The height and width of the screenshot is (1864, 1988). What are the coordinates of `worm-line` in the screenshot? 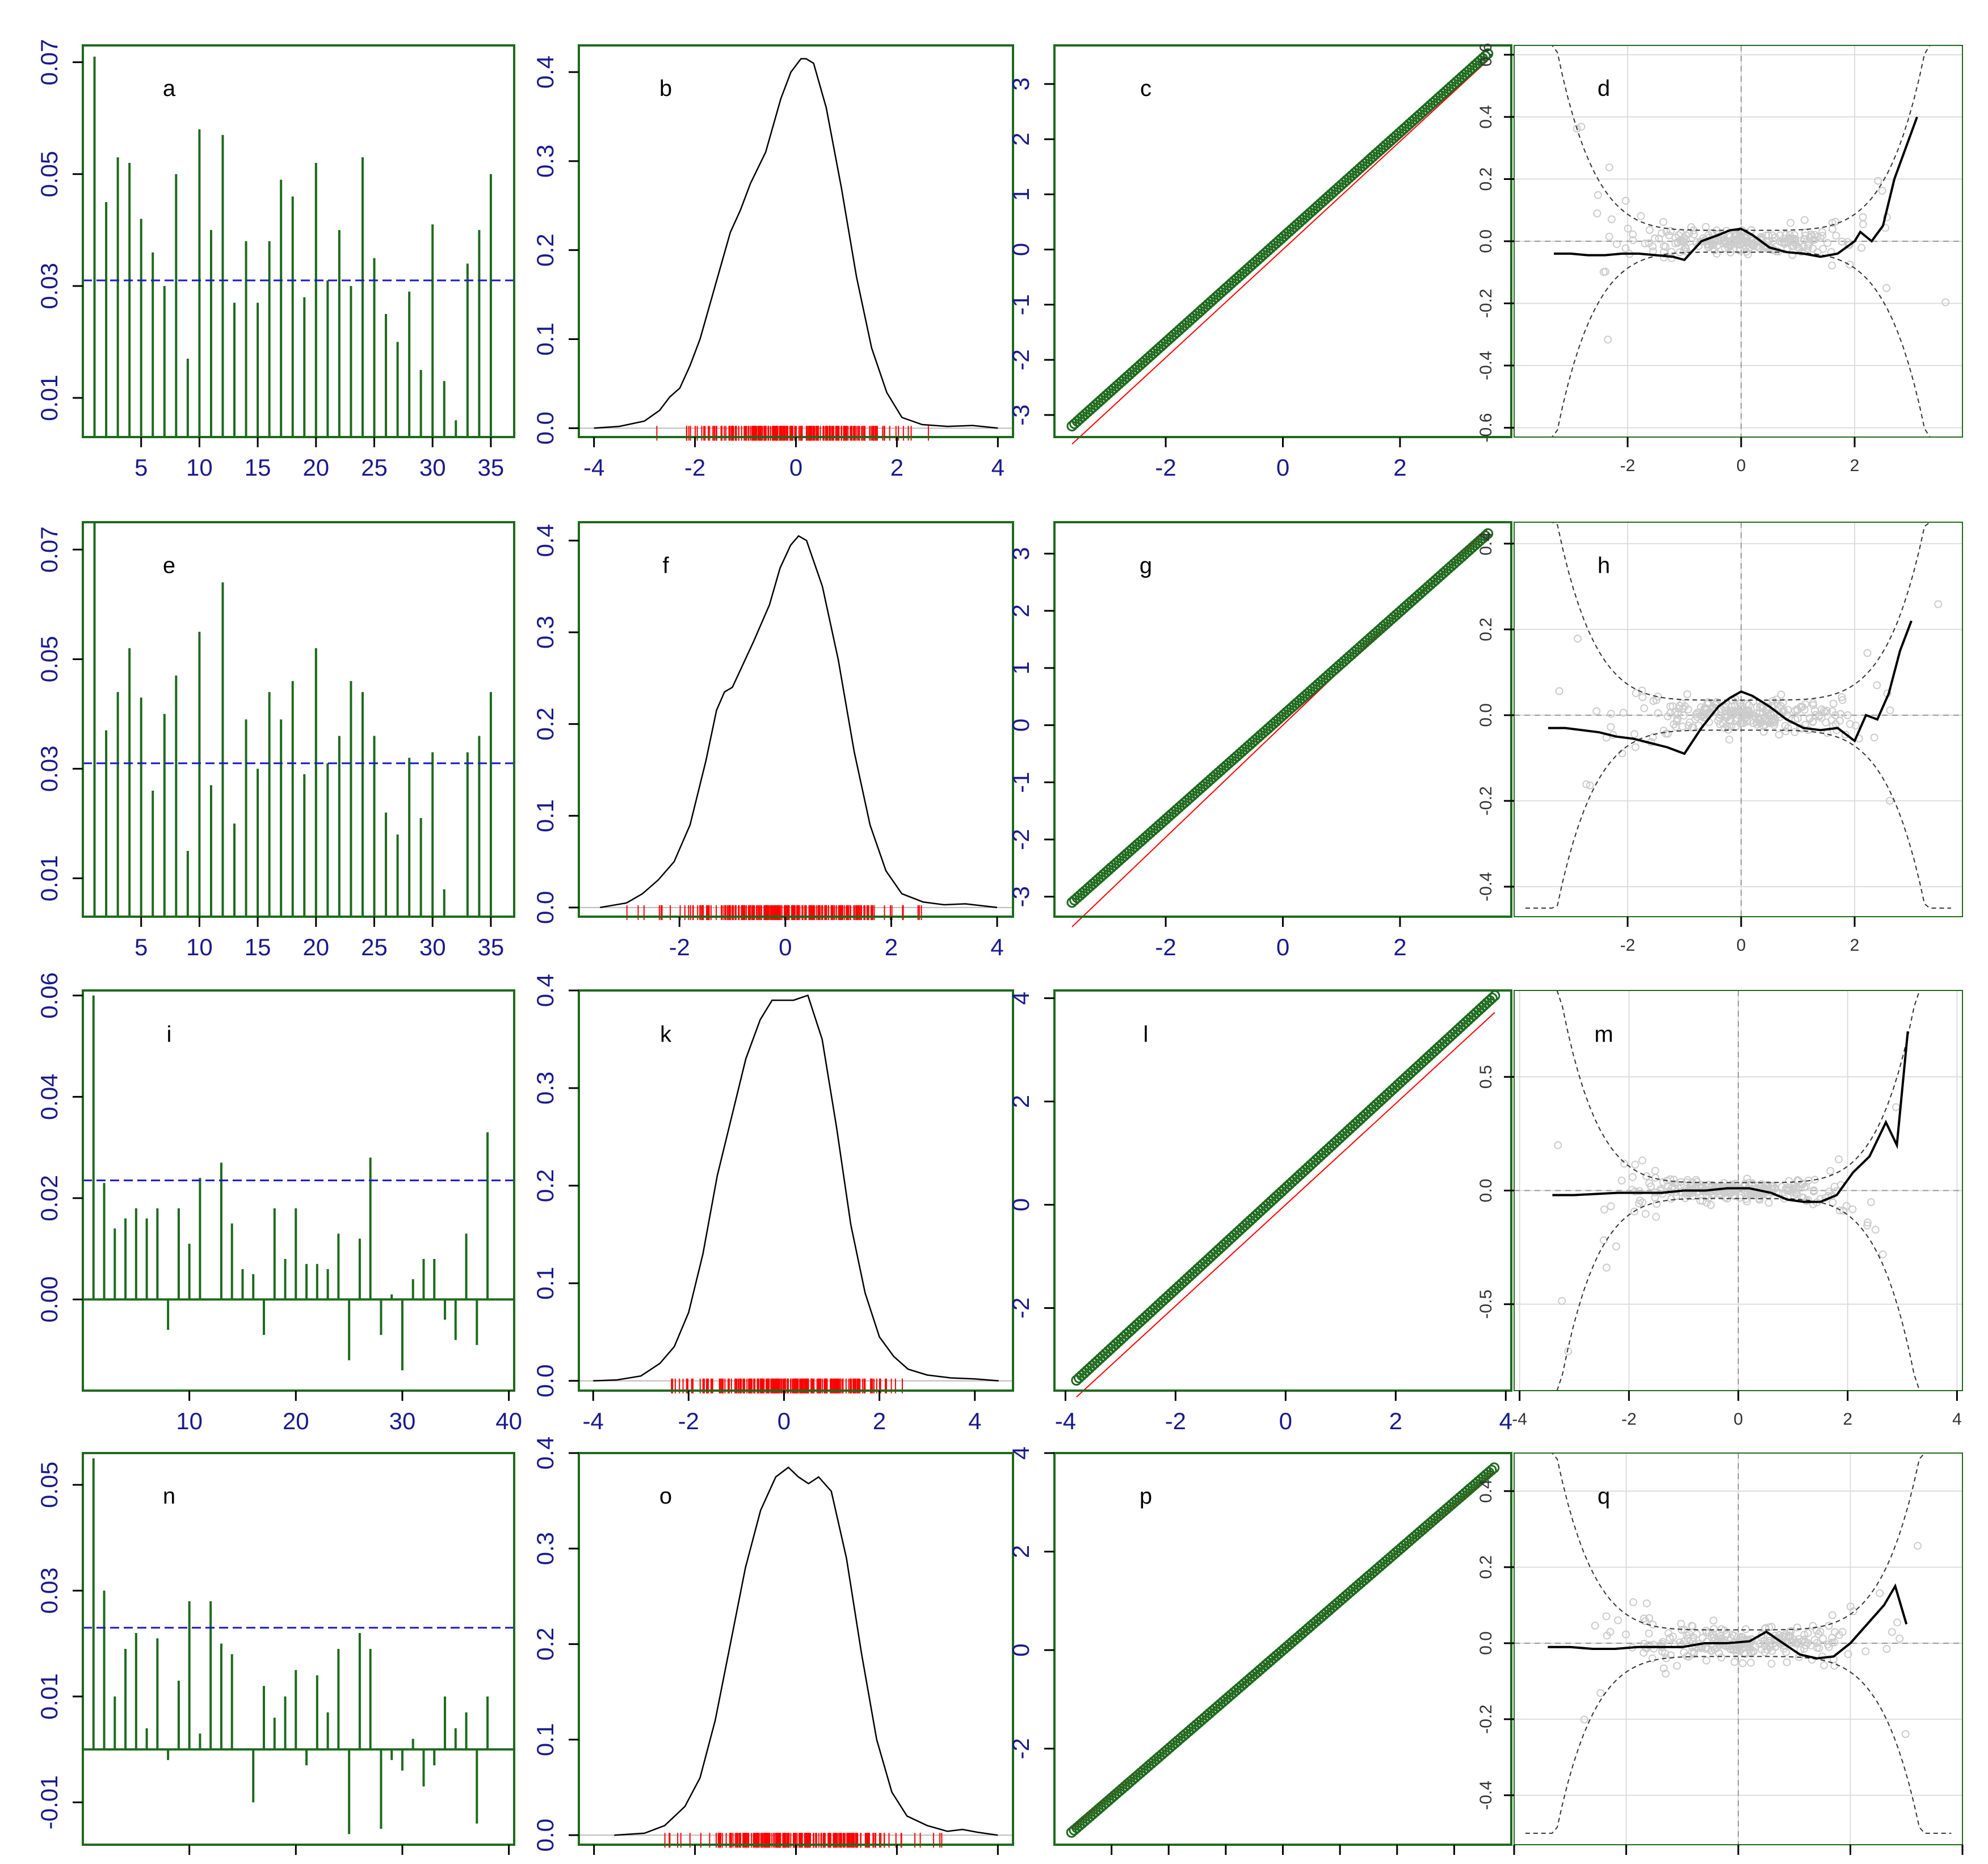 It's located at (1730, 1117).